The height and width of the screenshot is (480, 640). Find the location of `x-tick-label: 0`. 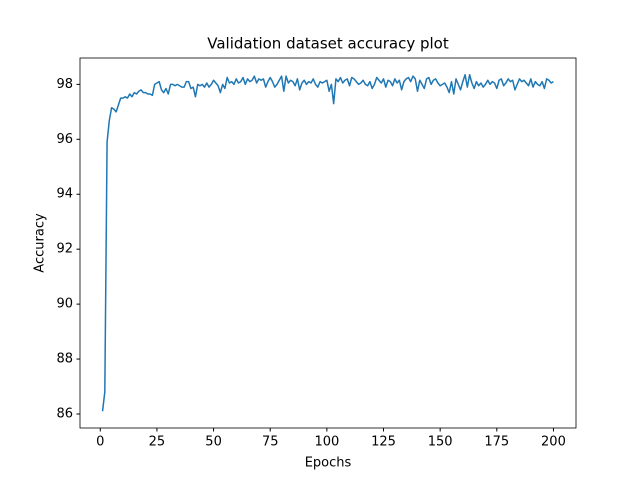

x-tick-label: 0 is located at coordinates (100, 442).